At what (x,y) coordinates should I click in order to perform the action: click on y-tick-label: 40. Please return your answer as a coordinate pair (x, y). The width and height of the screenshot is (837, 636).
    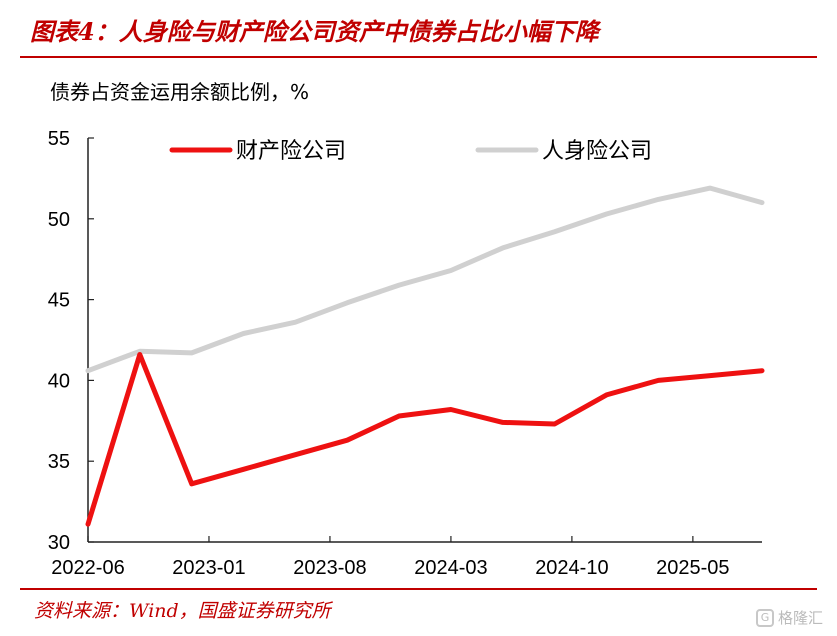
    Looking at the image, I should click on (59, 381).